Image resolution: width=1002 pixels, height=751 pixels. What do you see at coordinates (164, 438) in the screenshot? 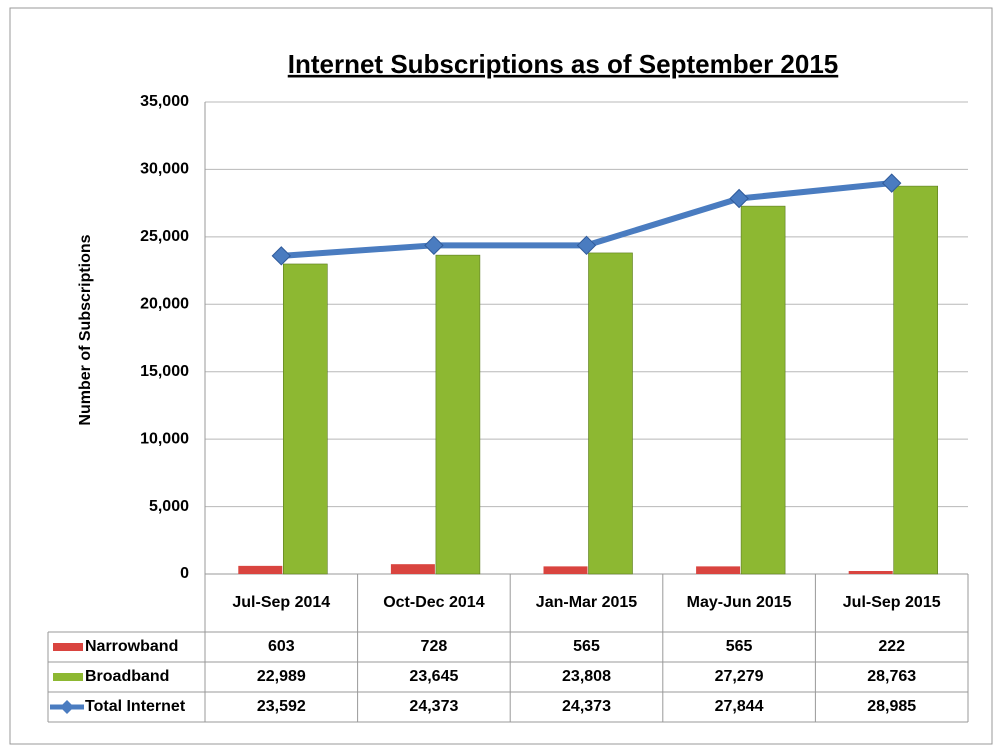
I see `y-tick-label: 10,000` at bounding box center [164, 438].